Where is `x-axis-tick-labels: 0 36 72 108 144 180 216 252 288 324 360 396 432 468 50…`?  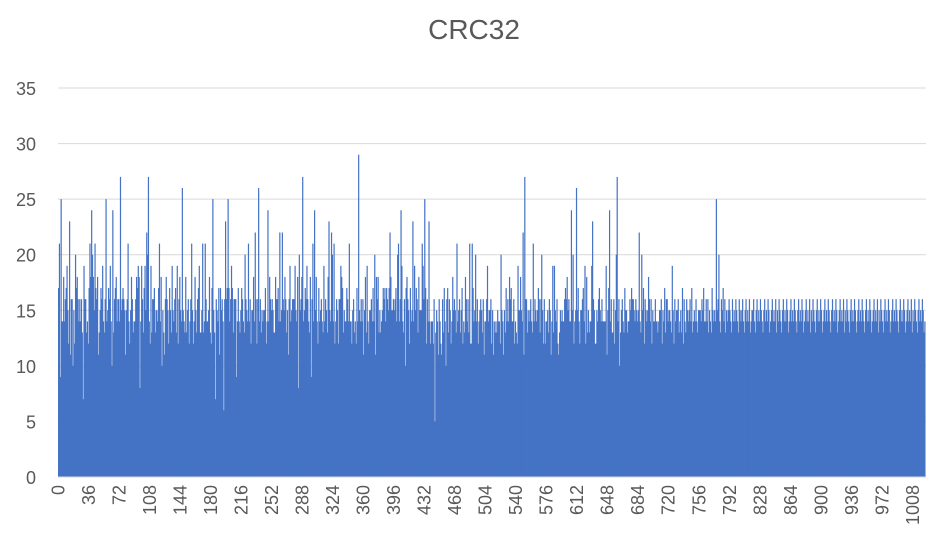
x-axis-tick-labels: 0 36 72 108 144 180 216 252 288 324 360 396 432 468 50… is located at coordinates (485, 505).